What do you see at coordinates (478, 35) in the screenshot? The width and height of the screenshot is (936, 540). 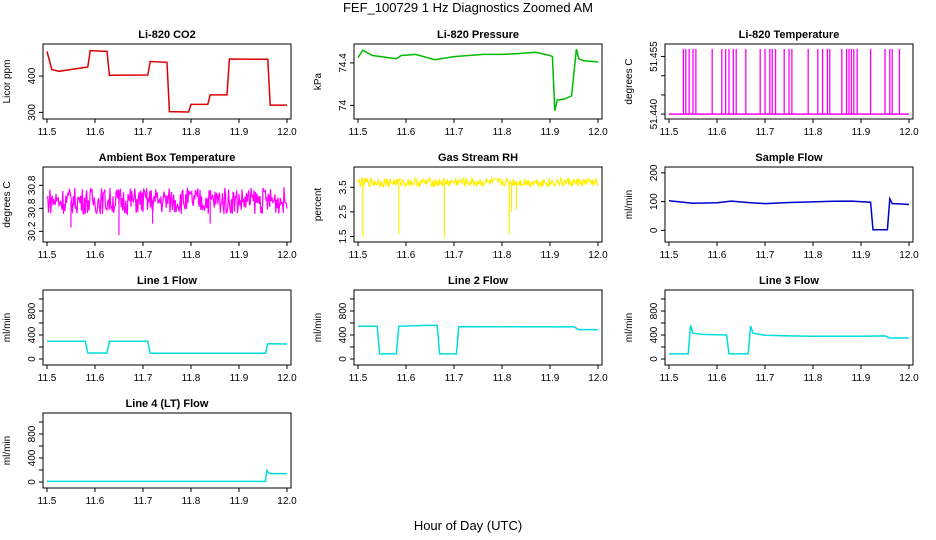 I see `panel-title: Li-820 Pressure` at bounding box center [478, 35].